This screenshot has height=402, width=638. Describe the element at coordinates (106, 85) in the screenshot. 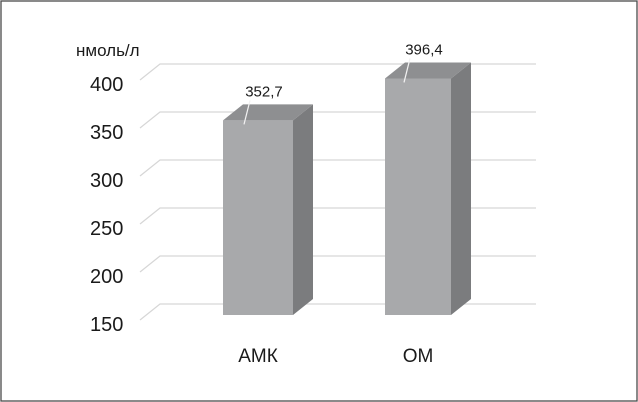

I see `y-tick-label-400: 400` at that location.